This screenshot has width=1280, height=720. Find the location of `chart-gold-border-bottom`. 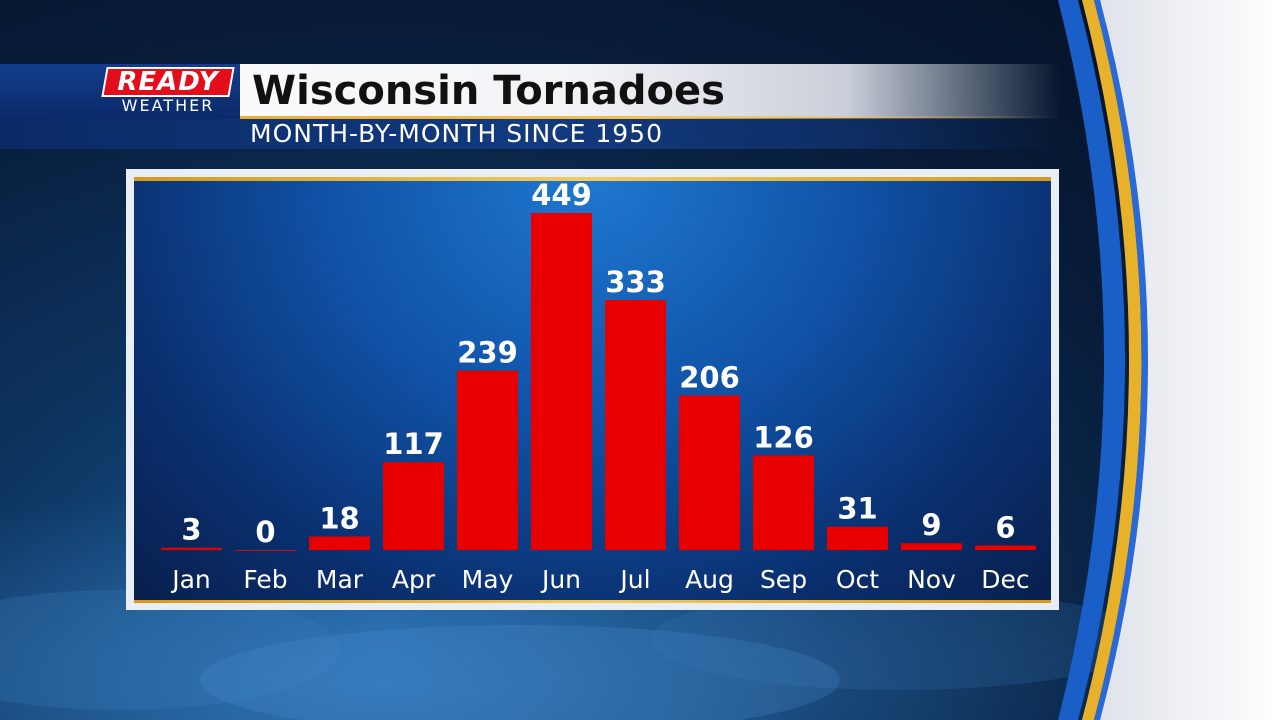

chart-gold-border-bottom is located at coordinates (592, 601).